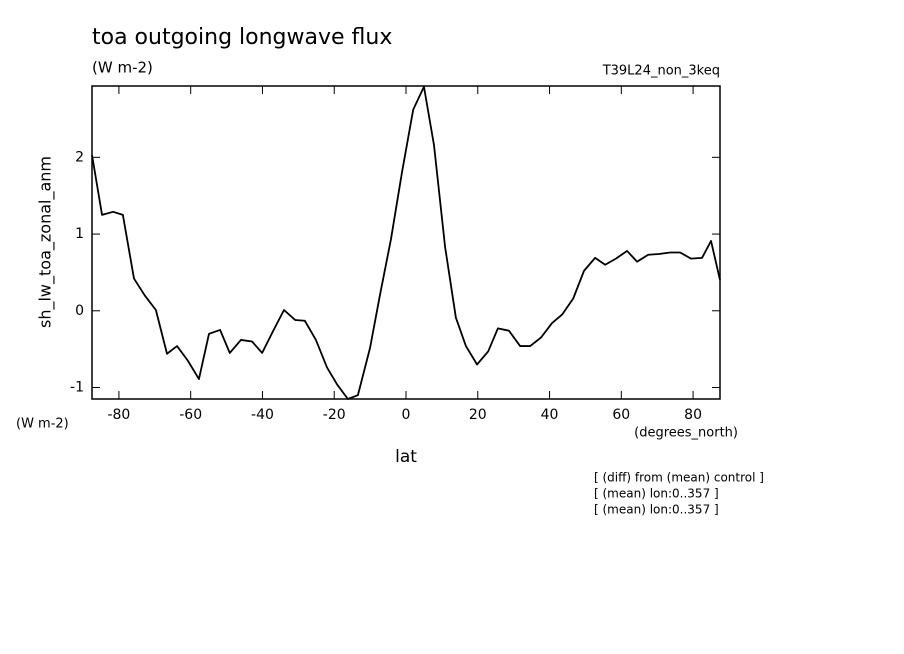 This screenshot has height=654, width=904. I want to click on chart-title: toa outgoing longwave flux, so click(242, 37).